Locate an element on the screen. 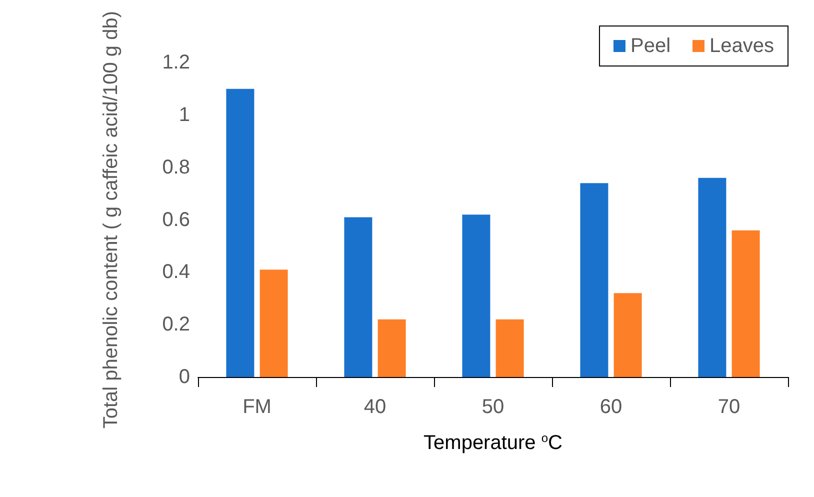 The height and width of the screenshot is (497, 814). x-tick-label: 50 is located at coordinates (493, 407).